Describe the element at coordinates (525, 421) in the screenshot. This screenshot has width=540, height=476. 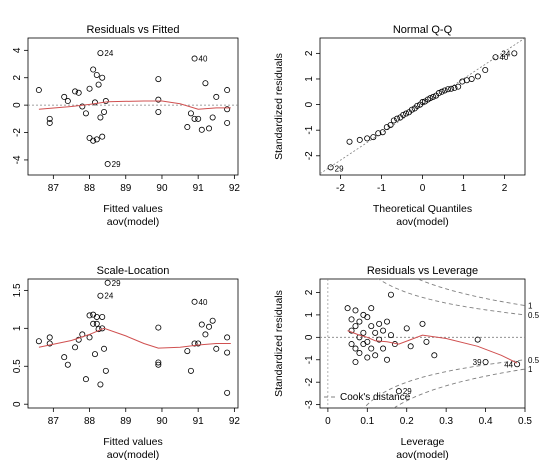
I see `x-tick-label: 0.5` at that location.